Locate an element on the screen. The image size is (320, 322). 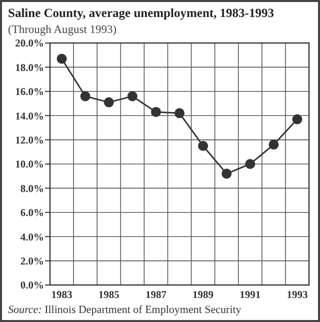
y-tick-label: 8.0% is located at coordinates (32, 189).